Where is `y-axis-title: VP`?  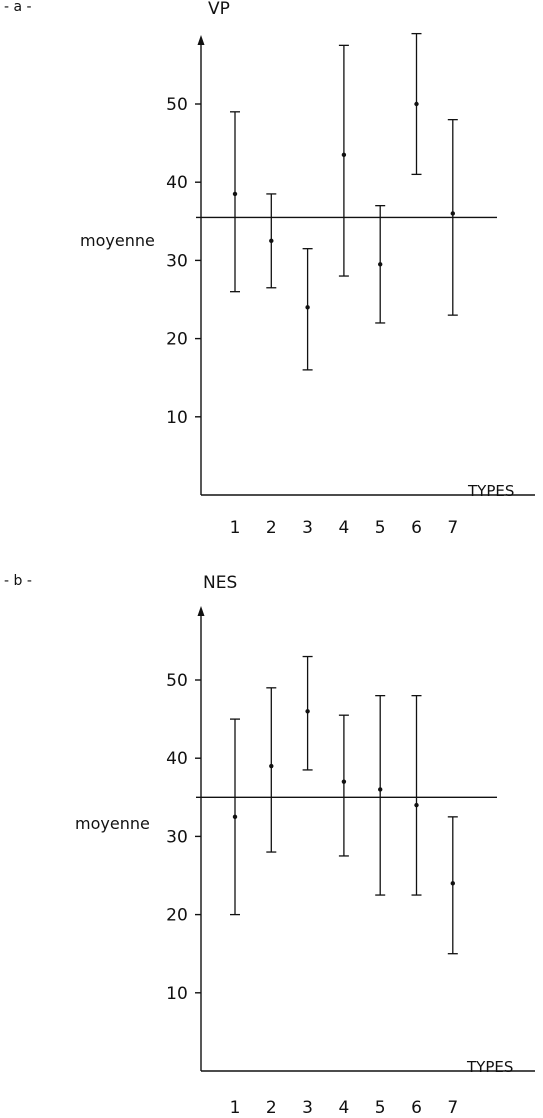
y-axis-title: VP is located at coordinates (219, 9).